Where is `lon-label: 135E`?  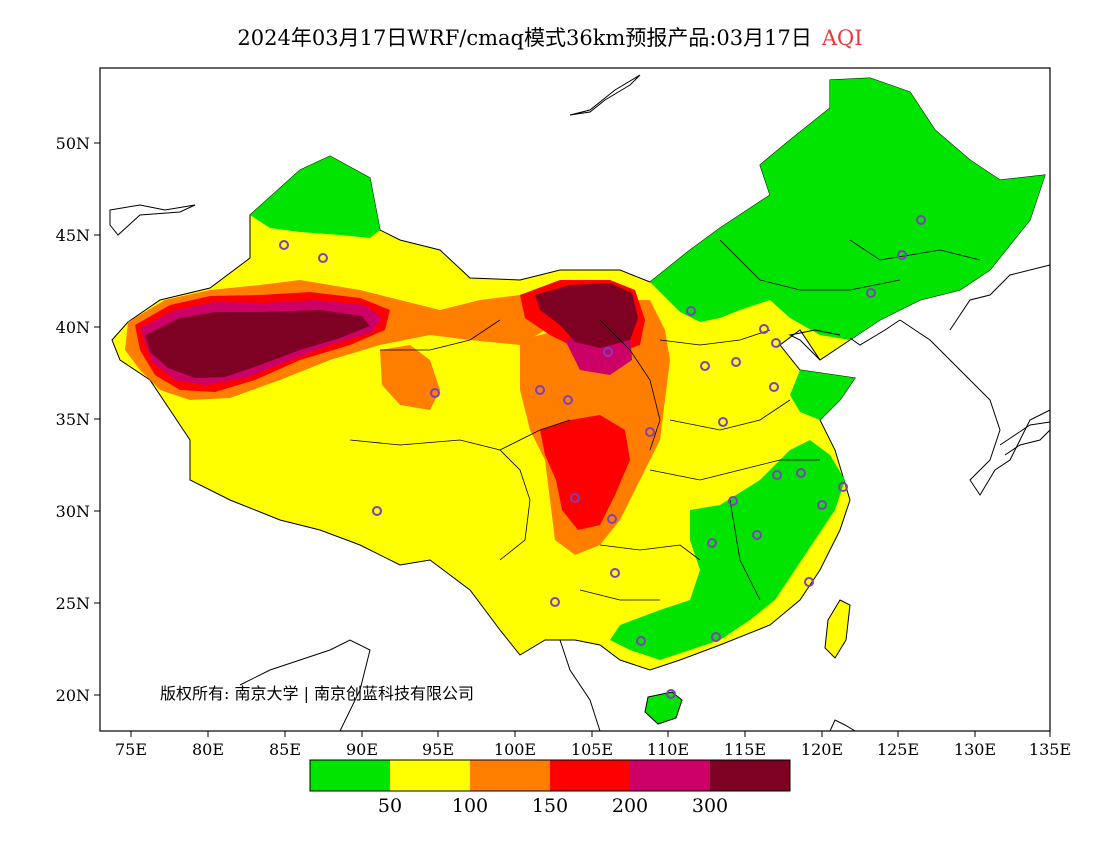 lon-label: 135E is located at coordinates (1050, 749).